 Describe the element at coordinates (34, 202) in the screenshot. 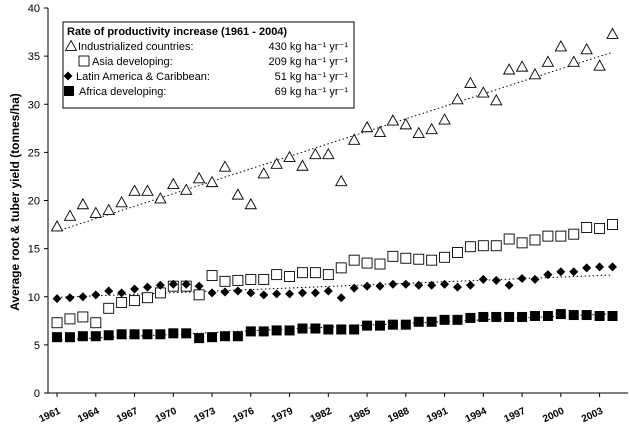

I see `y-tick-label: 20` at that location.